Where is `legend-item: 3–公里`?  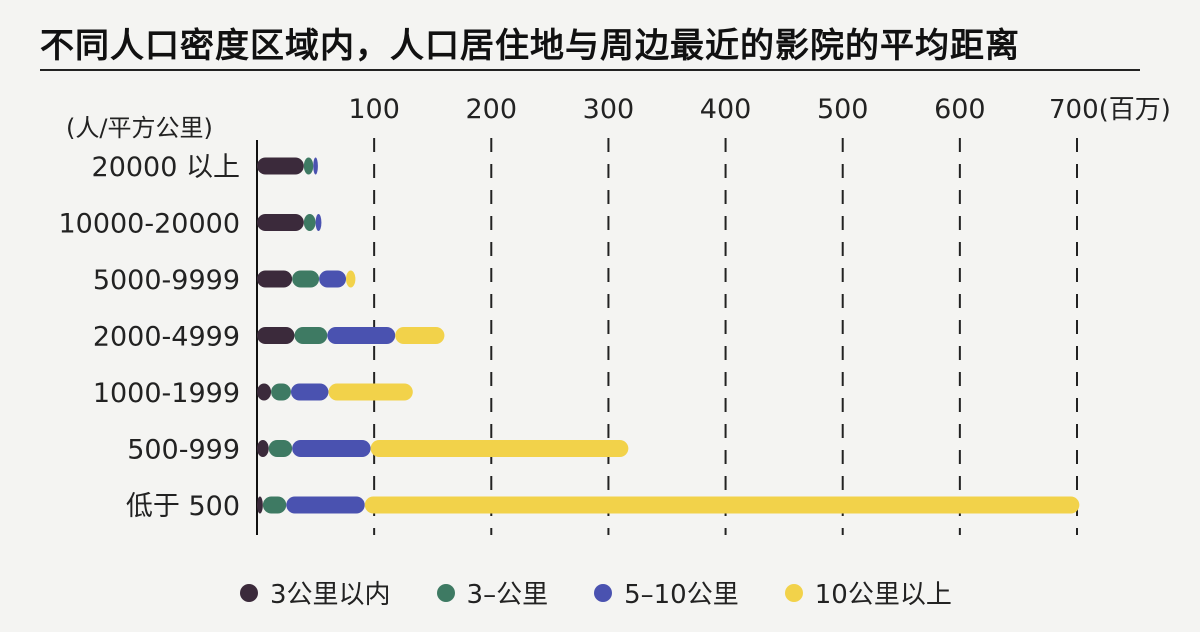
legend-item: 3–公里 is located at coordinates (492, 592).